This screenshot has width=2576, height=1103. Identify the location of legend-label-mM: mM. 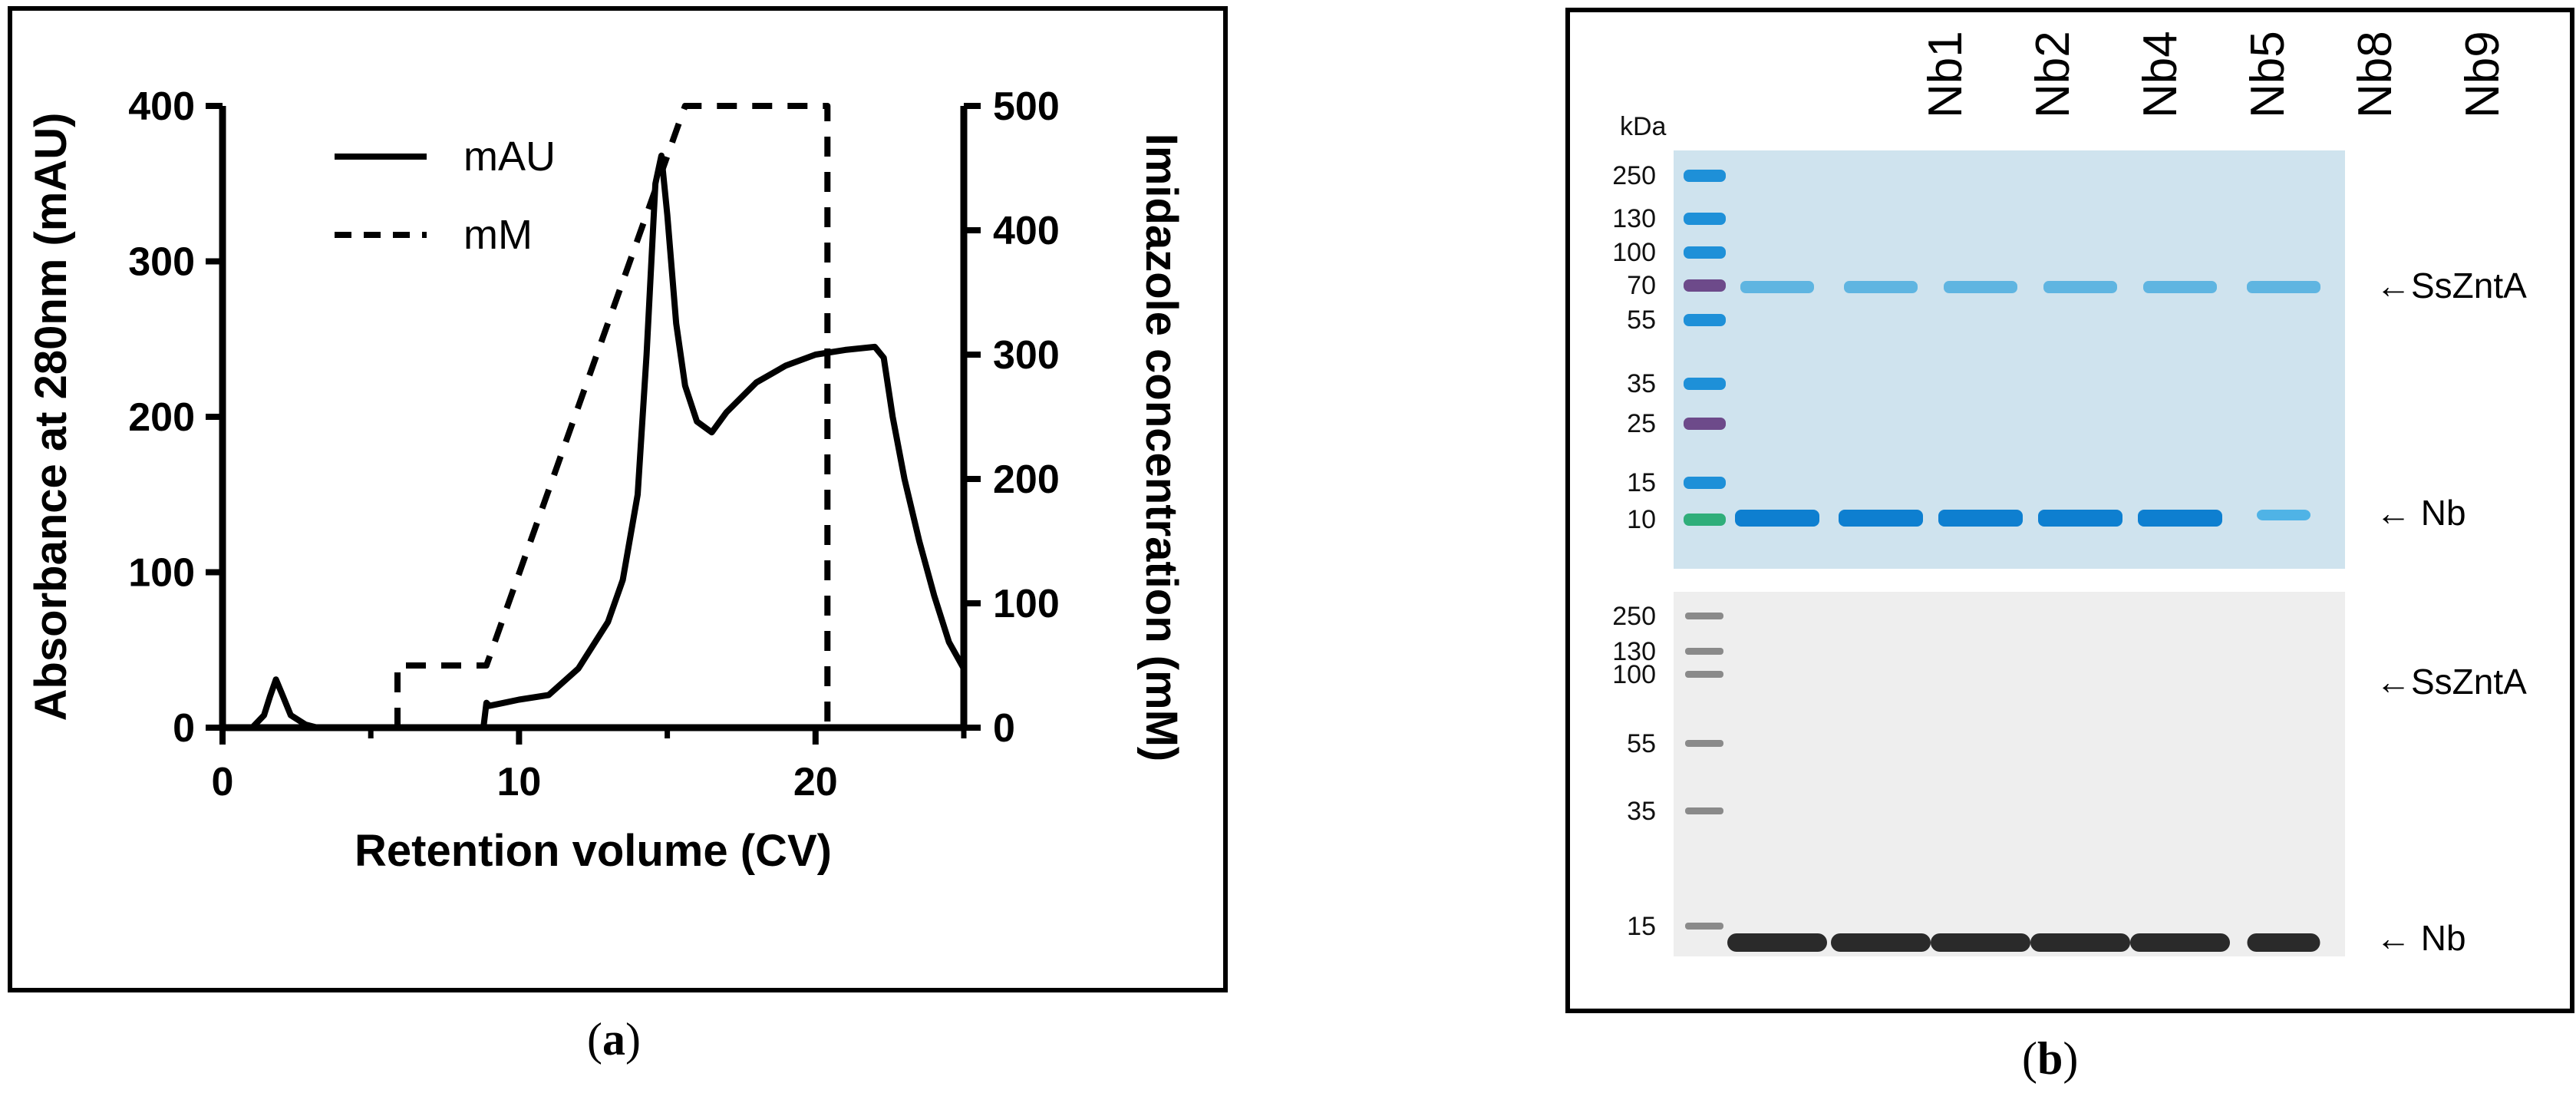
(498, 235).